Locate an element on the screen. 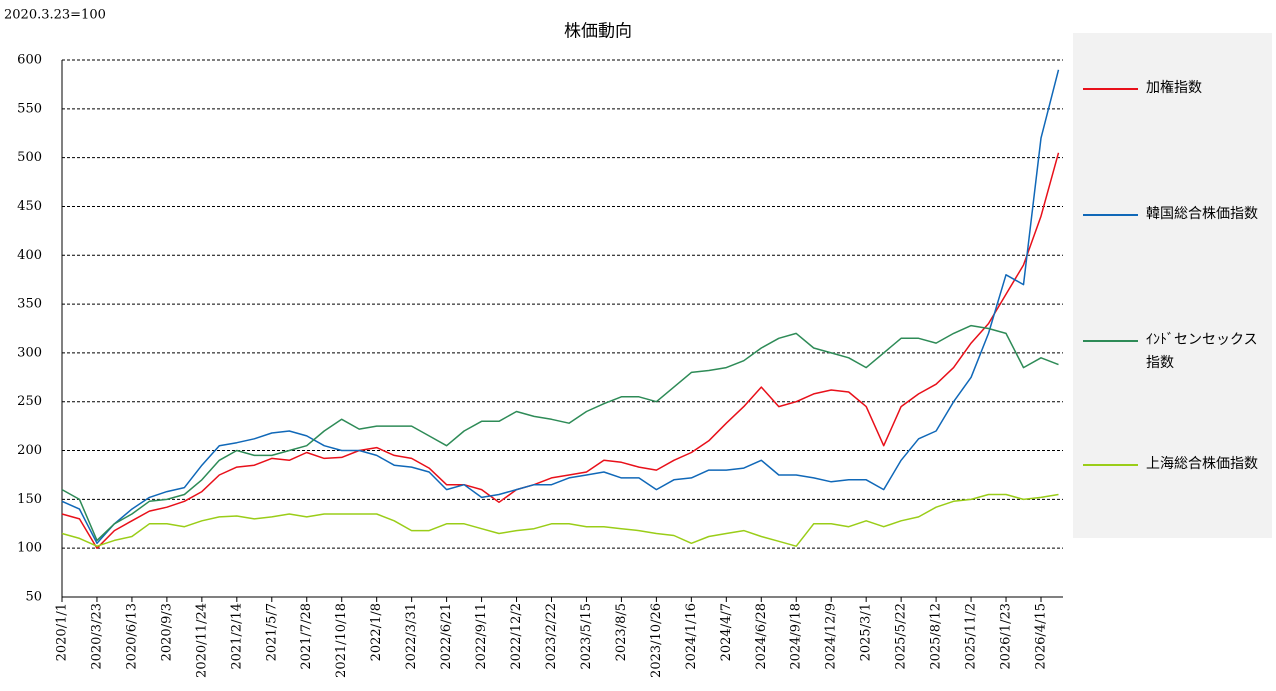  legend-label: ｲﾝﾄﾞセンセックス指数 is located at coordinates (1202, 351).